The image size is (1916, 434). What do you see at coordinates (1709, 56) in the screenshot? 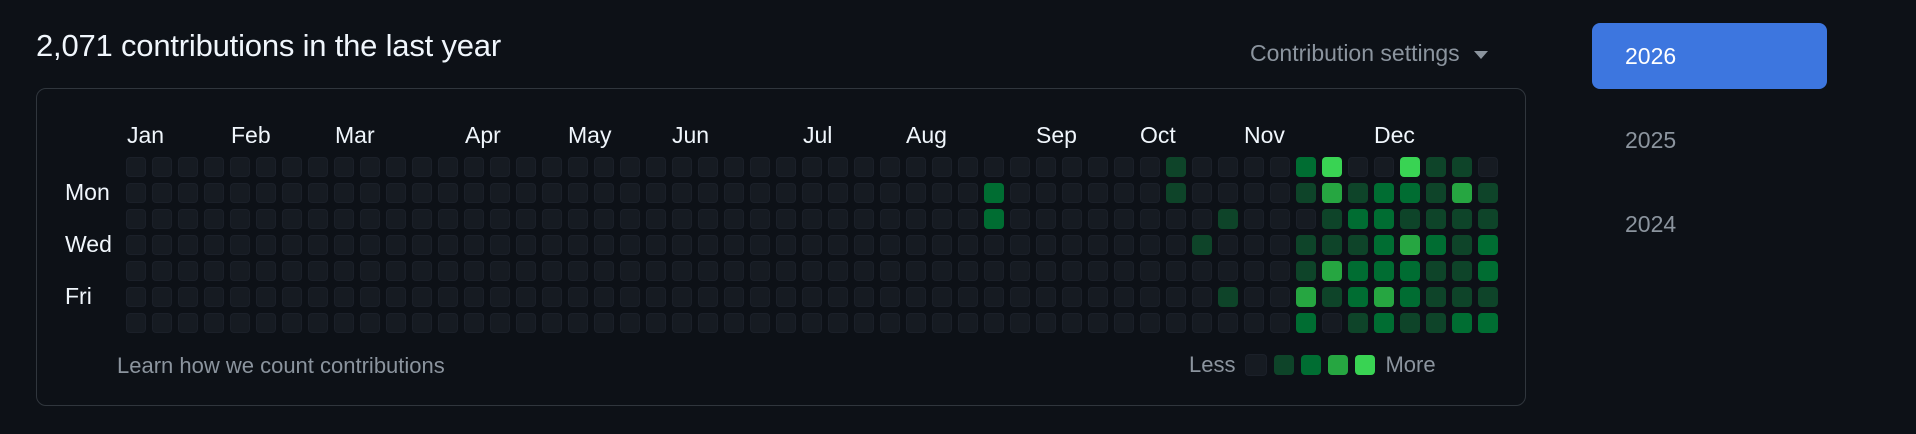
I see `year-button-2026: 2026` at bounding box center [1709, 56].